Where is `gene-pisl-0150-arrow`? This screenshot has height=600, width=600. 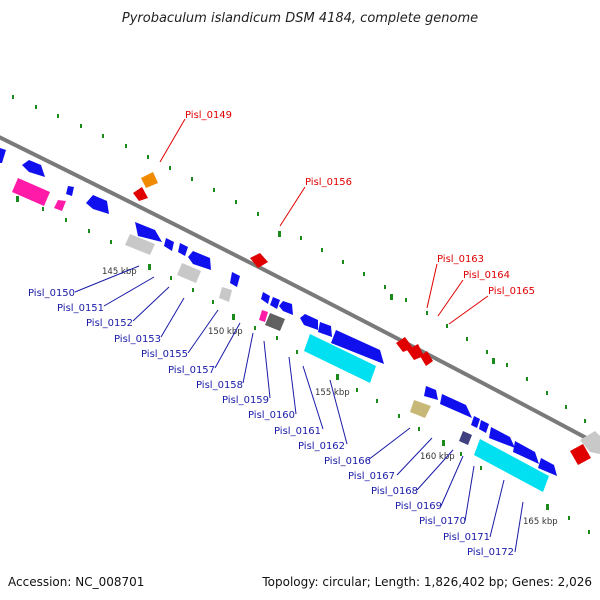
gene-pisl-0150-arrow is located at coordinates (140, 244).